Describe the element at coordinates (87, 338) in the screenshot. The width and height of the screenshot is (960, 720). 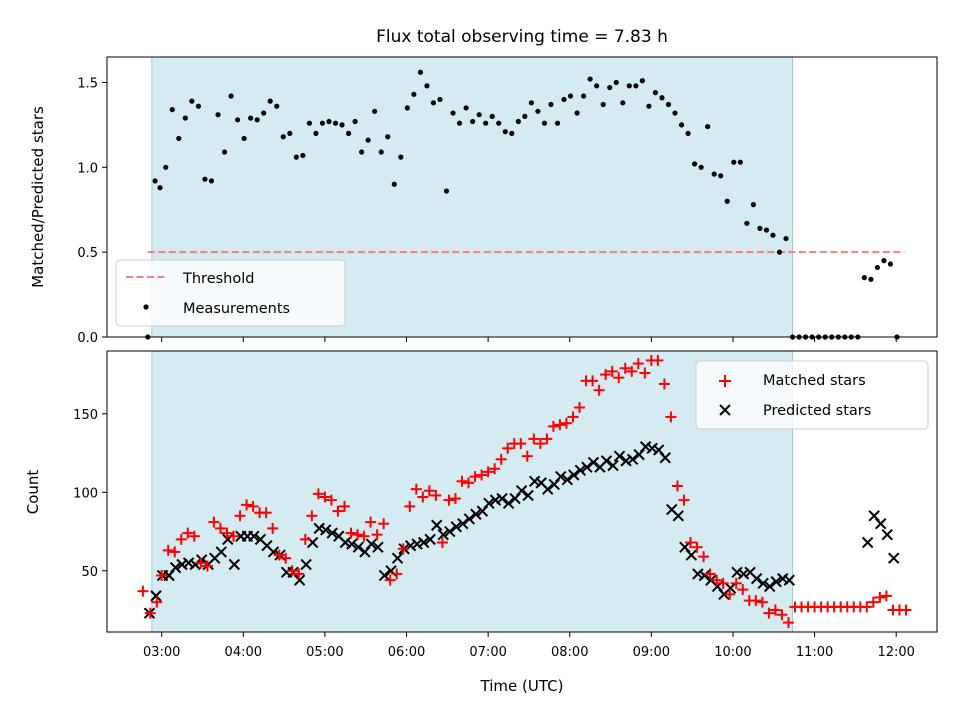
I see `top-y-tick-label: 0.0` at that location.